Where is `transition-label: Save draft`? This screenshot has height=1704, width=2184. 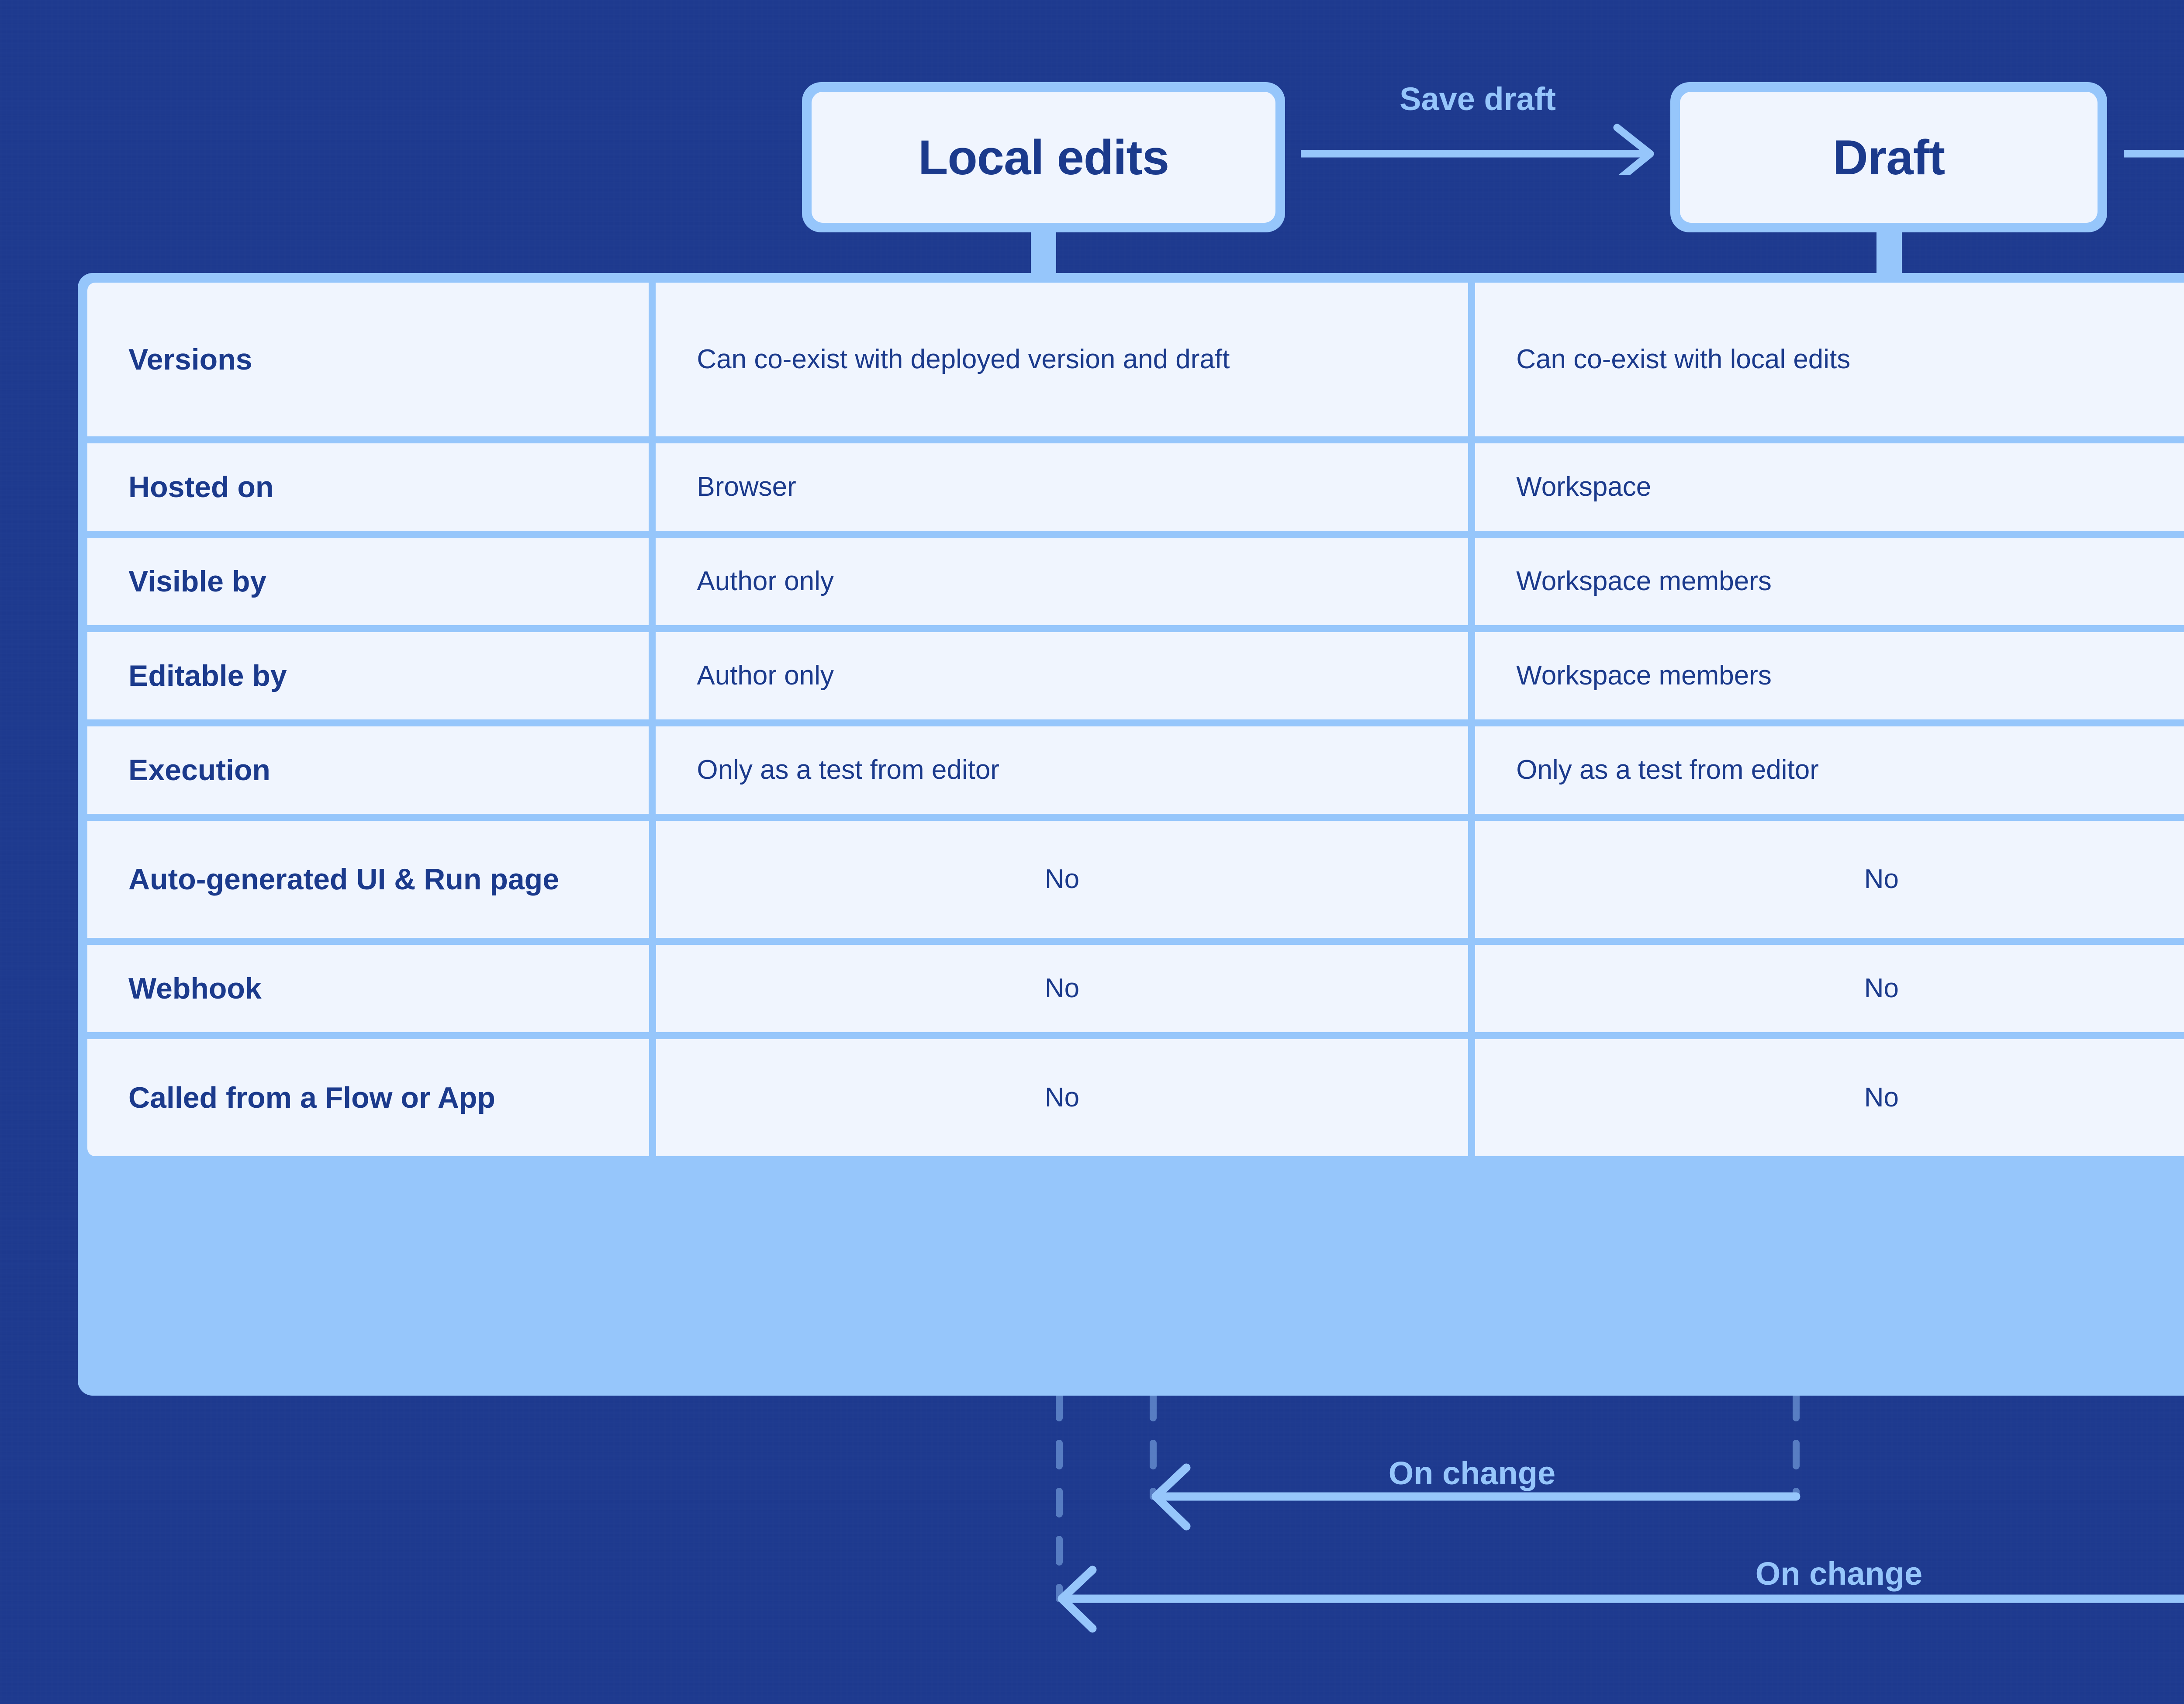
transition-label: Save draft is located at coordinates (1478, 99).